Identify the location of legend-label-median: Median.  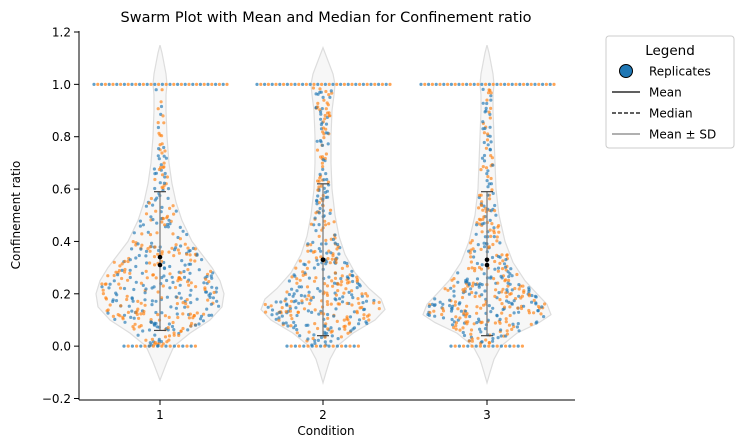
(671, 114).